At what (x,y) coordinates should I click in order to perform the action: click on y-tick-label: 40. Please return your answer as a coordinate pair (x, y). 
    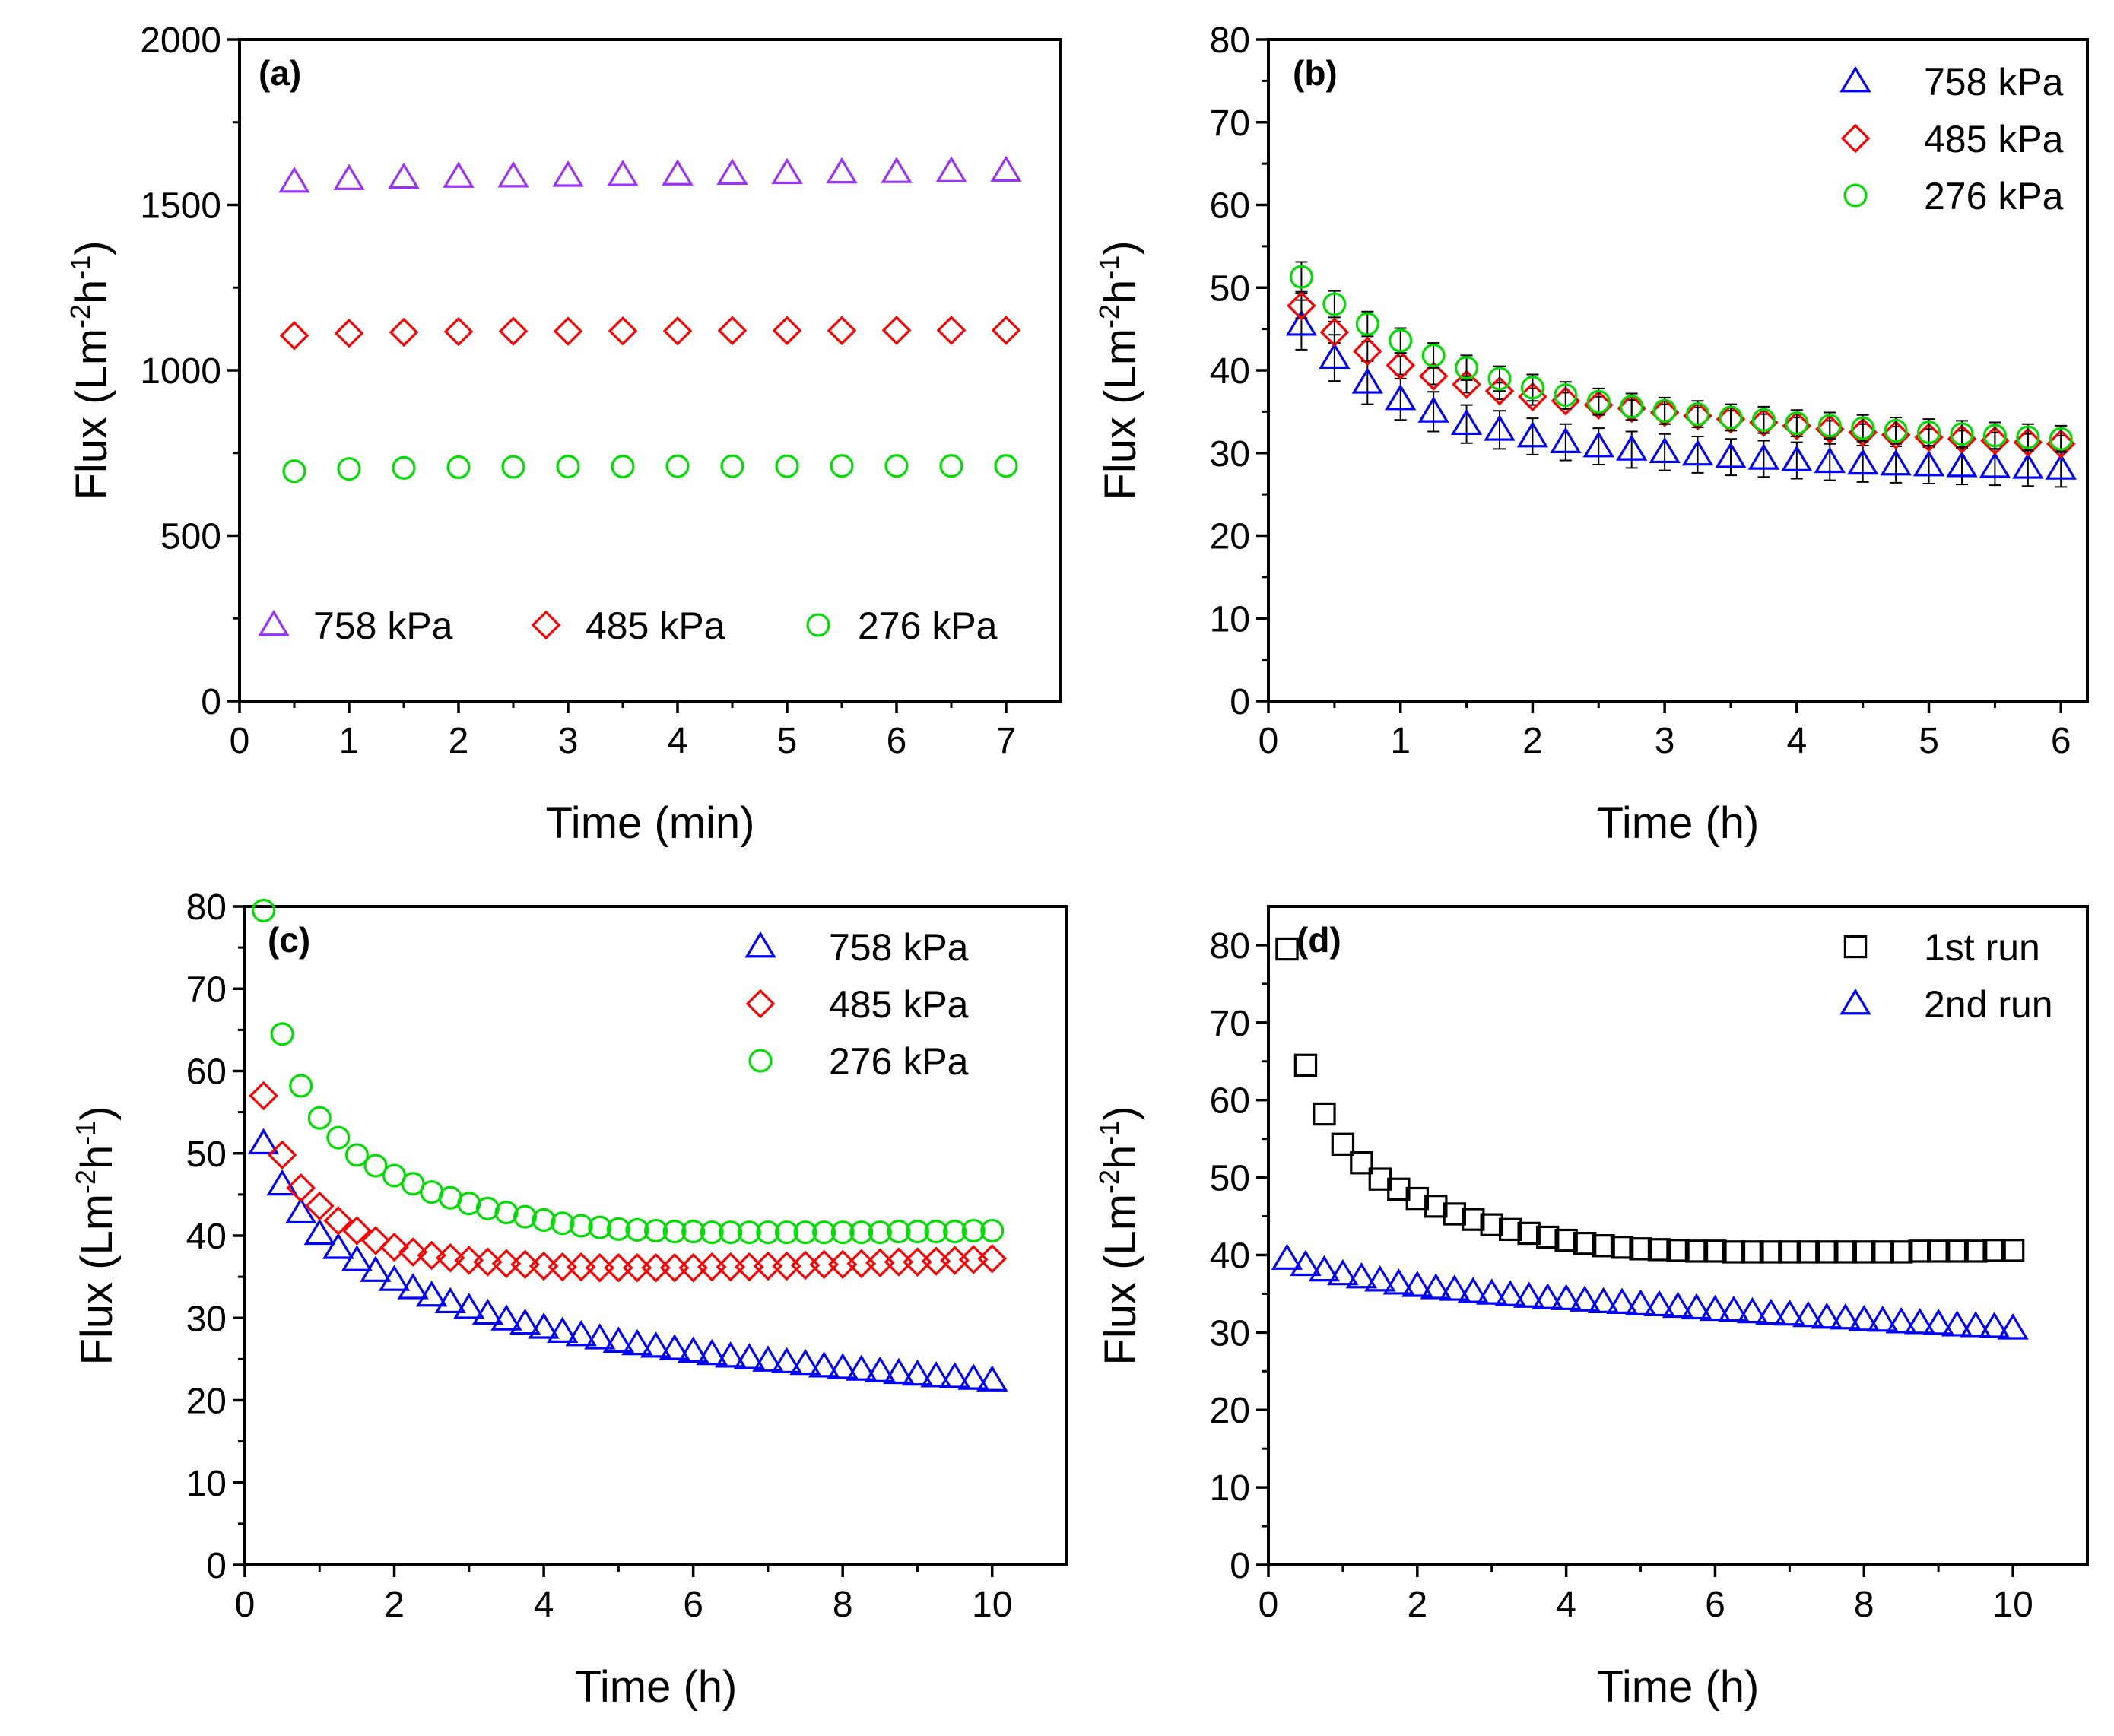
    Looking at the image, I should click on (1230, 1256).